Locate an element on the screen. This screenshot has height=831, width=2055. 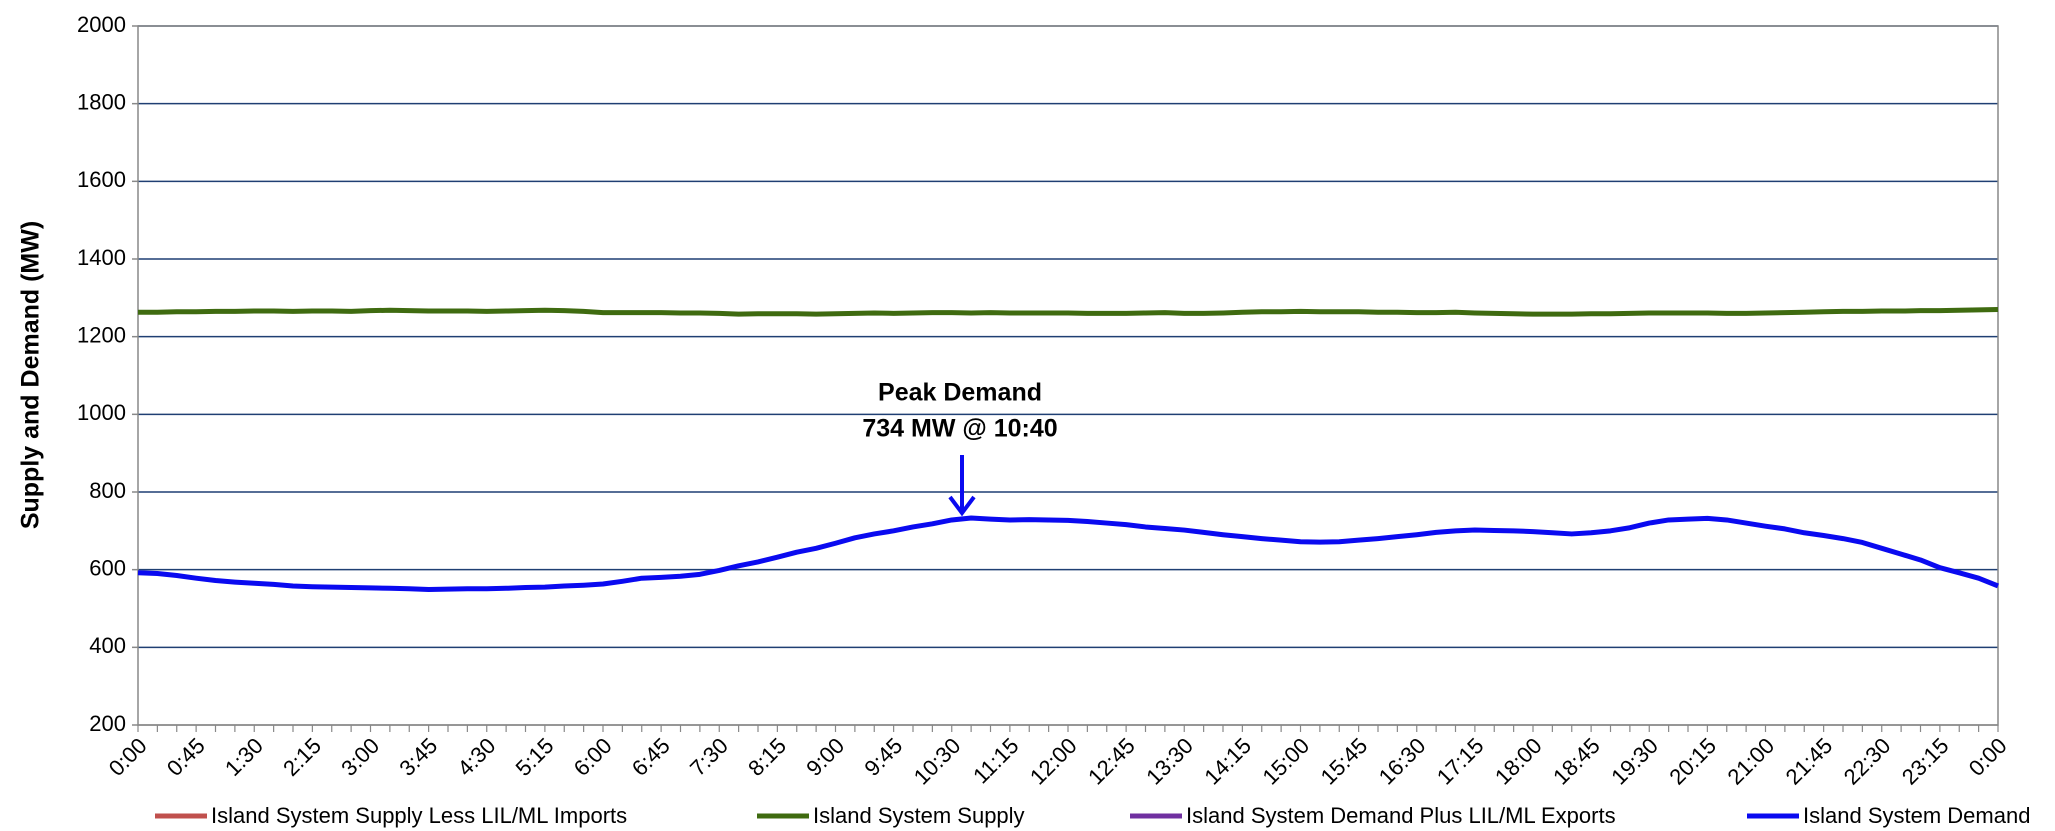
legend-label: Island System Supply Less LIL/ML Imports is located at coordinates (419, 815).